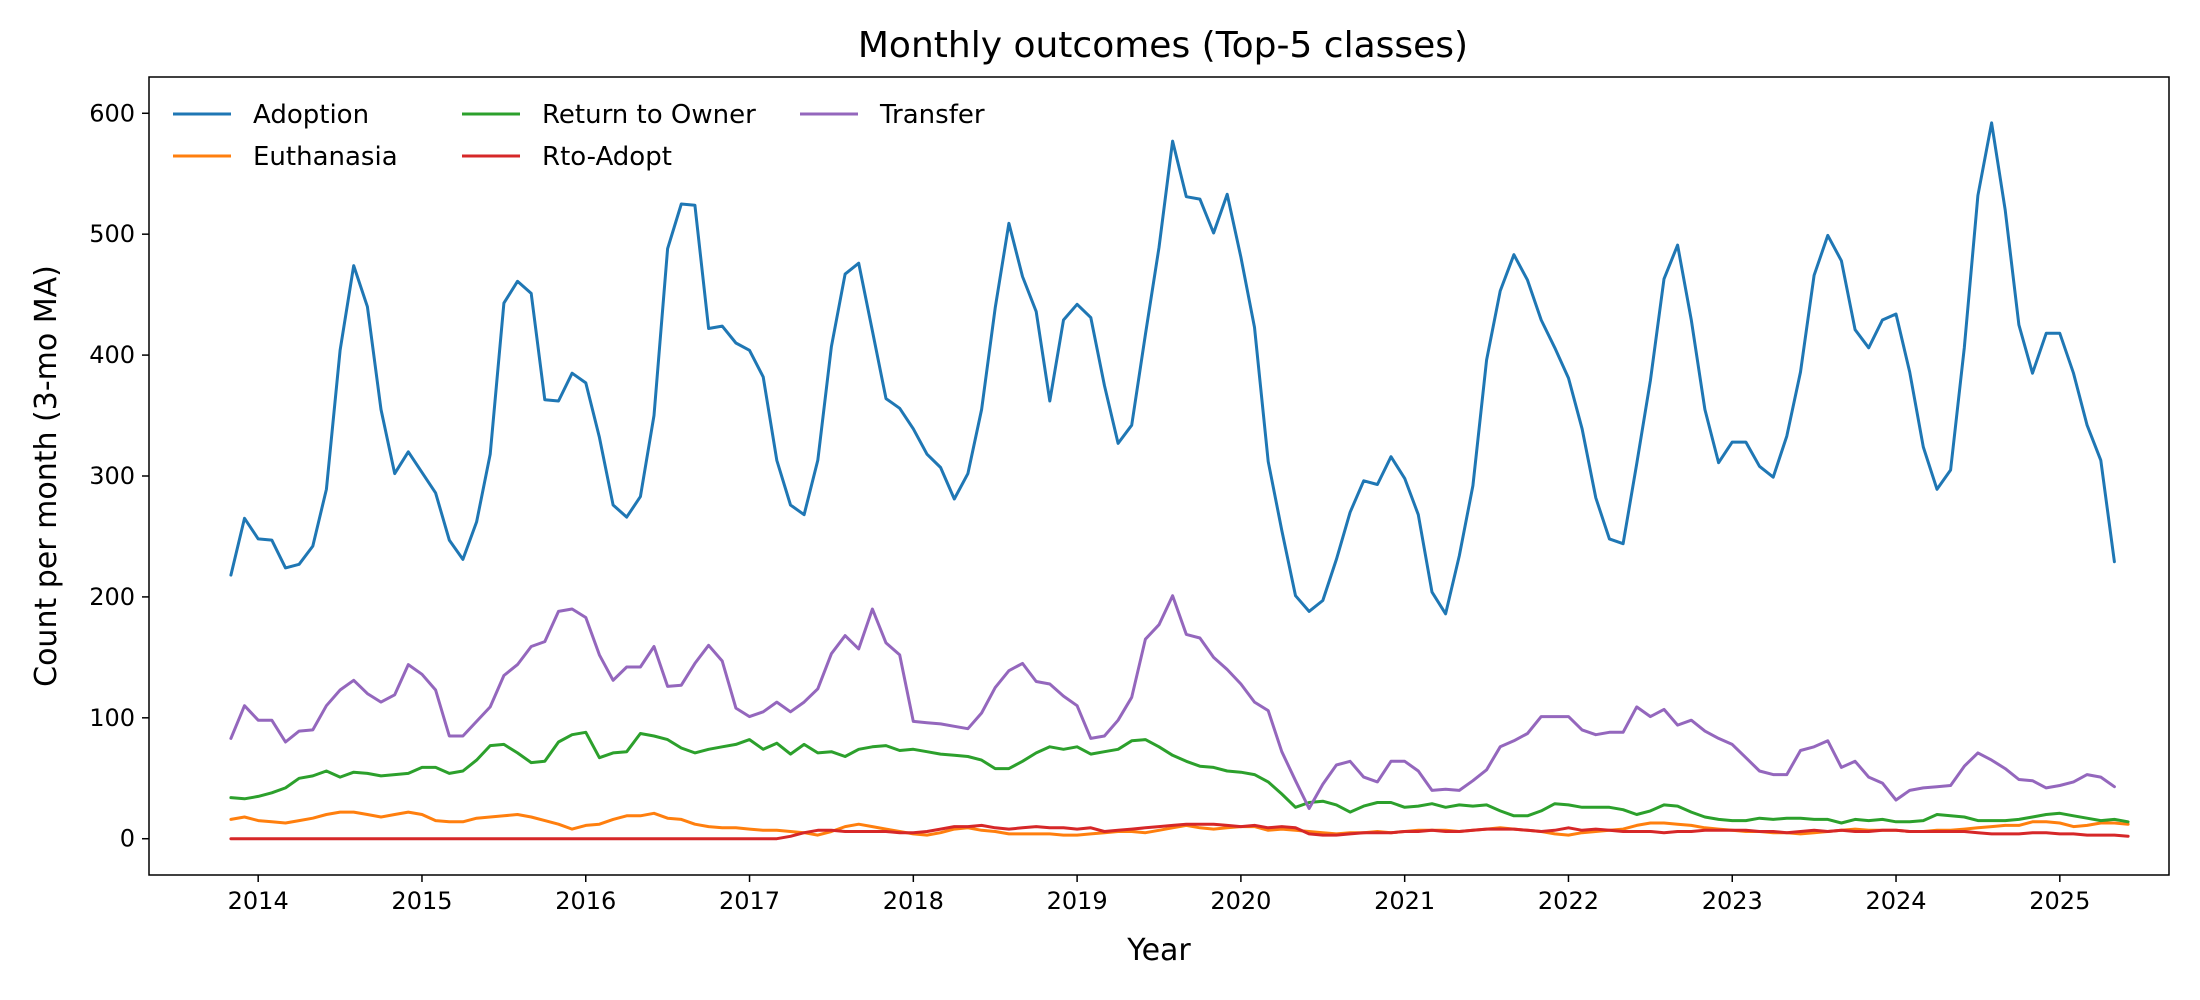  Describe the element at coordinates (1240, 901) in the screenshot. I see `x-tick-label: 2020` at that location.